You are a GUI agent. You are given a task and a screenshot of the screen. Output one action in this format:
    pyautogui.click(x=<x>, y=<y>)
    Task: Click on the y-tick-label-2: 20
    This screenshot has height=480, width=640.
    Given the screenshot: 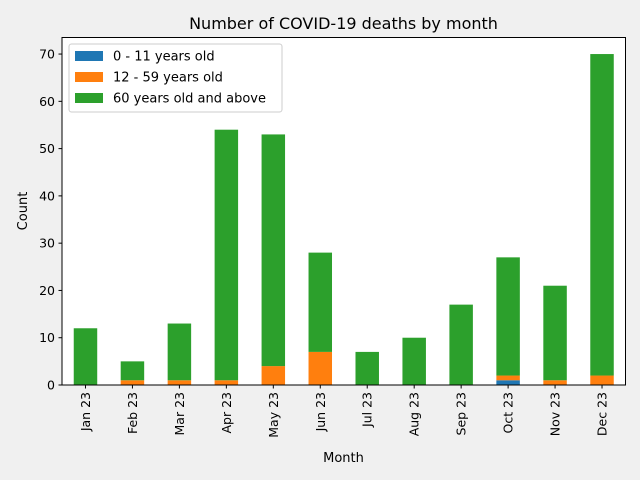 What is the action you would take?
    pyautogui.click(x=47, y=290)
    